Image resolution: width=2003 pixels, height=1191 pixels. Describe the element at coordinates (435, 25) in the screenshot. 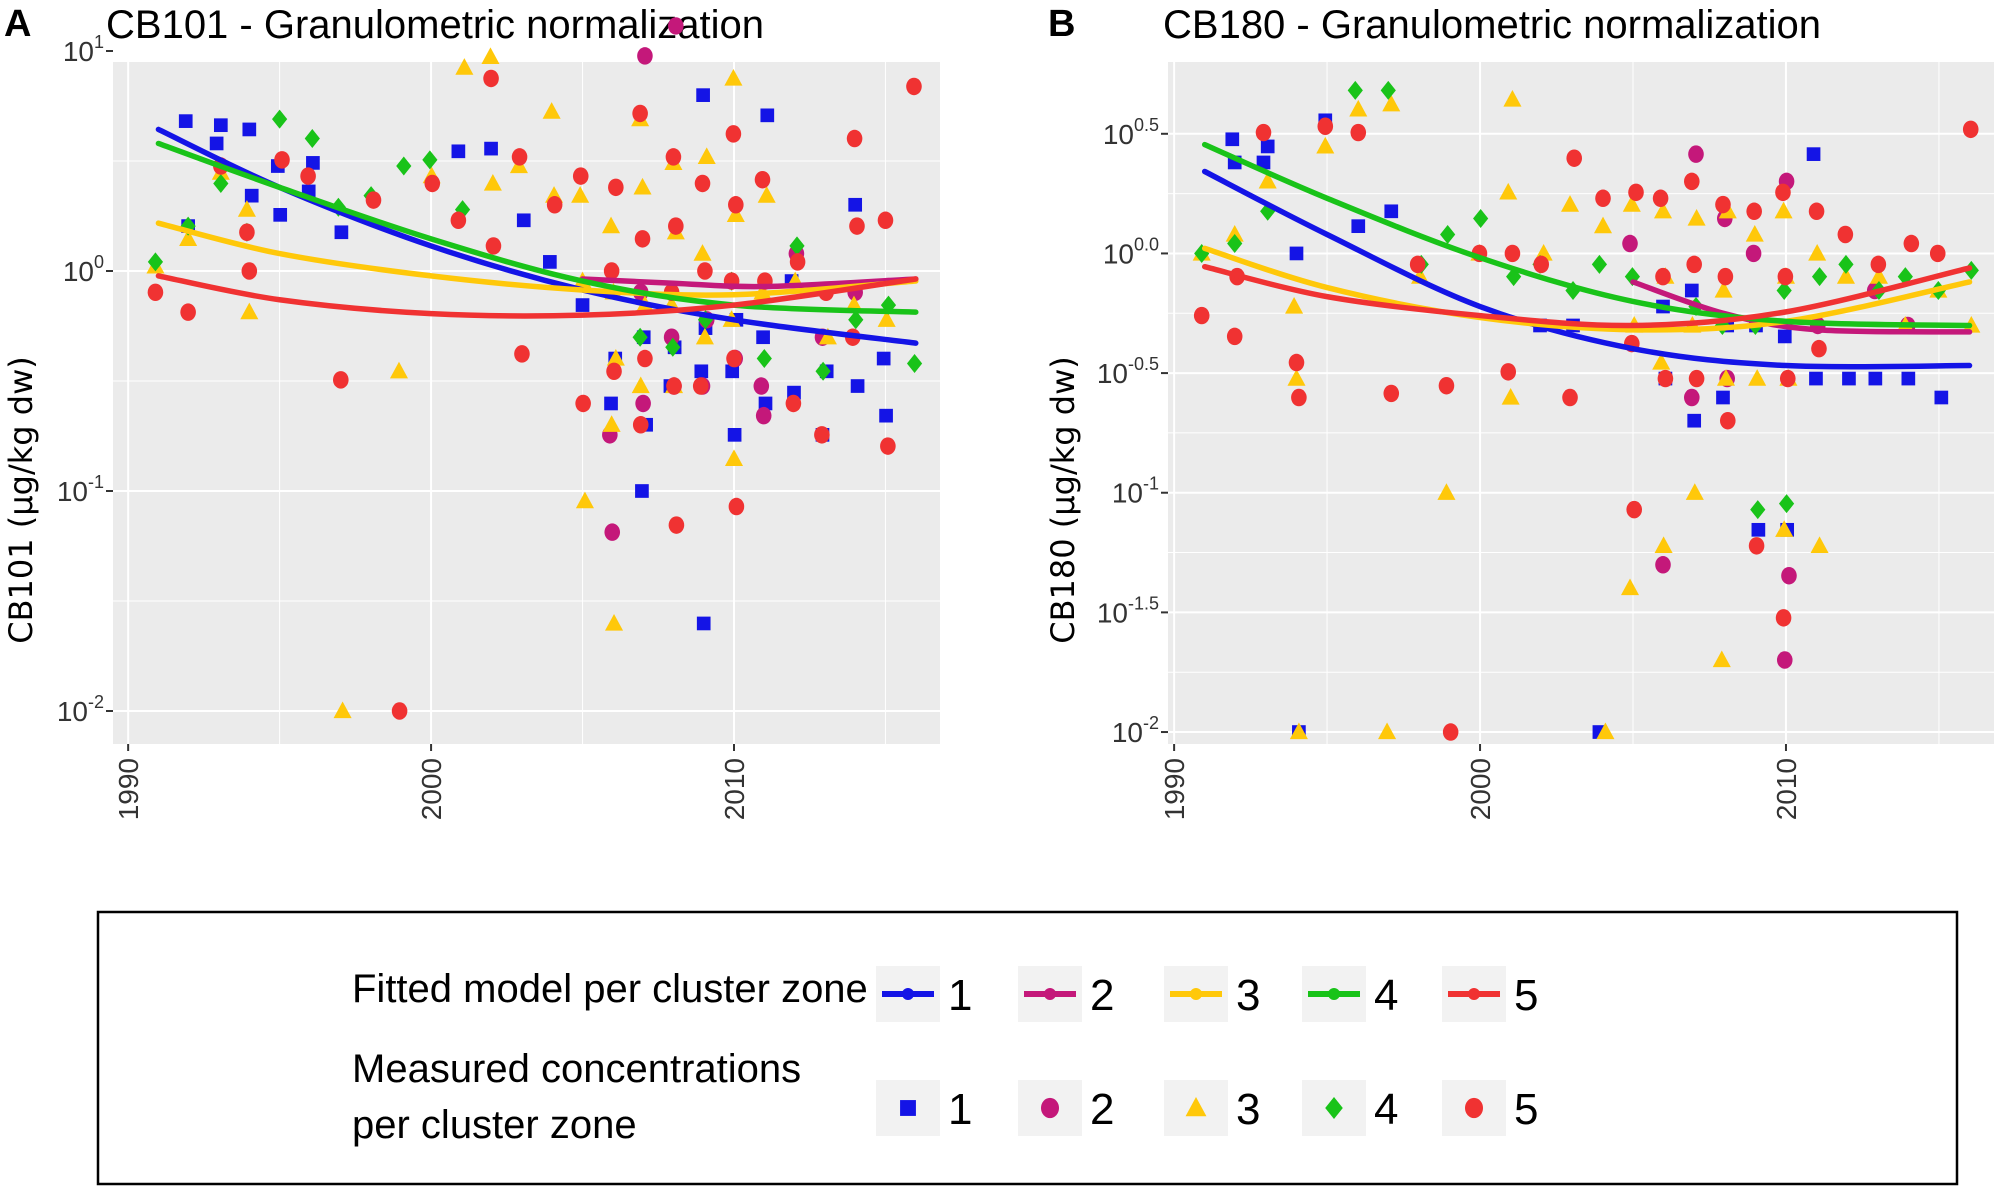

I see `panel-a-title: CB101 - Granulometric normalization` at that location.